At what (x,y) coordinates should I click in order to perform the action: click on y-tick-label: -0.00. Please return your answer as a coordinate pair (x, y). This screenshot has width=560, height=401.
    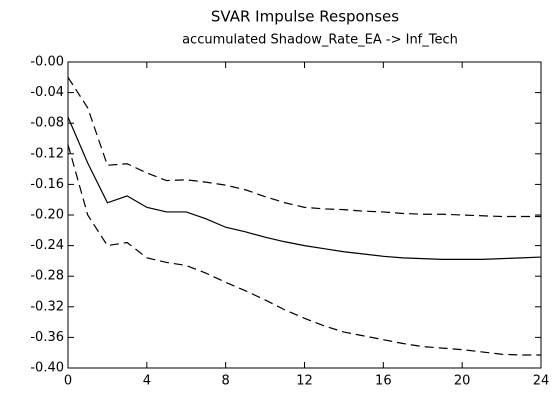
    Looking at the image, I should click on (47, 62).